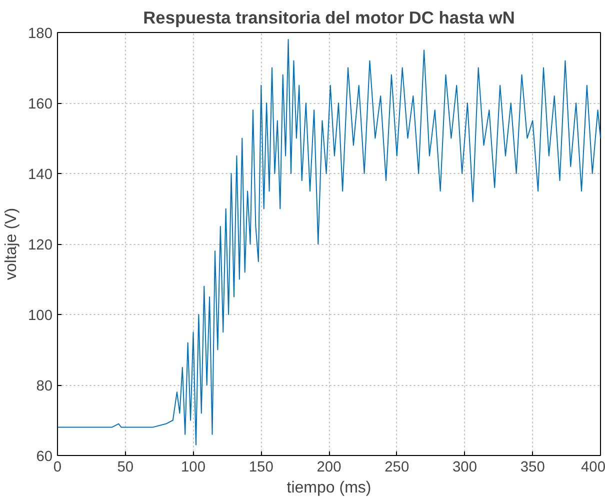  Describe the element at coordinates (397, 468) in the screenshot. I see `x-tick-label: 250` at that location.